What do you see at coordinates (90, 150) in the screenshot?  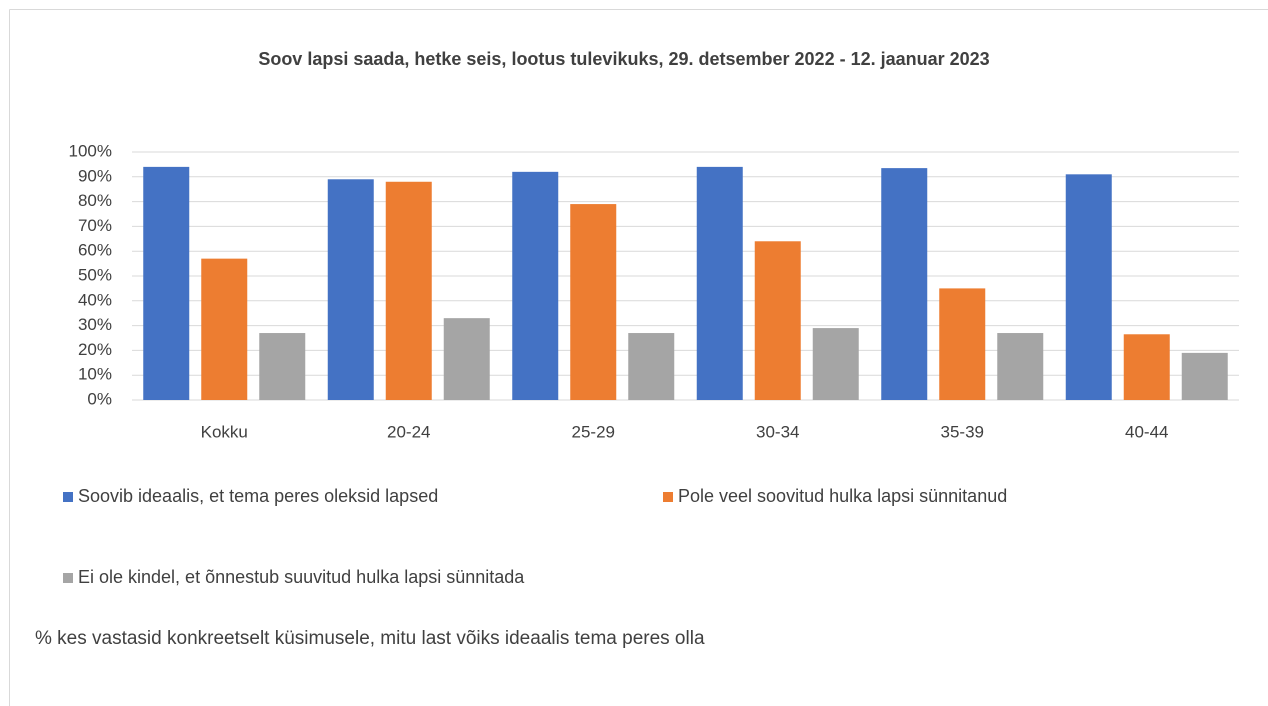 I see `y-tick-label: 100%` at bounding box center [90, 150].